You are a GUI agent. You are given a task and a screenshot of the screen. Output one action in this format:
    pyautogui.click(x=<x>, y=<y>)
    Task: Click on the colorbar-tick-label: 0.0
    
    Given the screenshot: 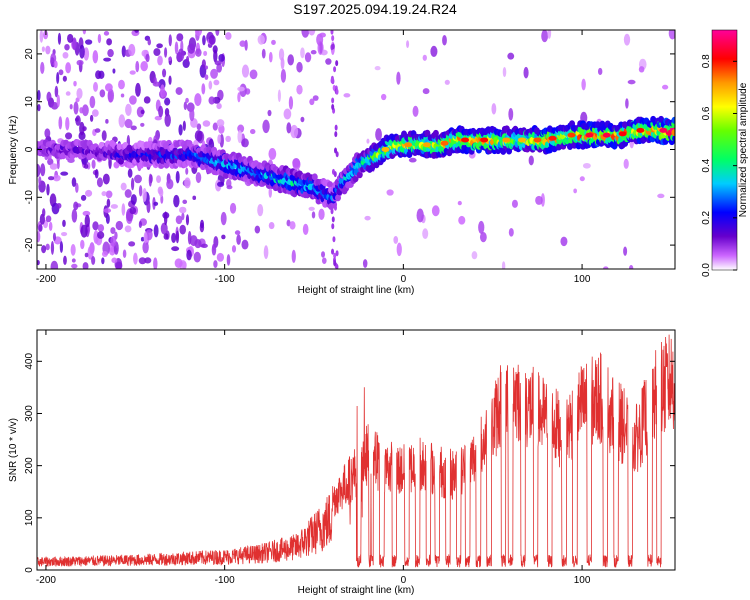 What is the action you would take?
    pyautogui.click(x=706, y=270)
    